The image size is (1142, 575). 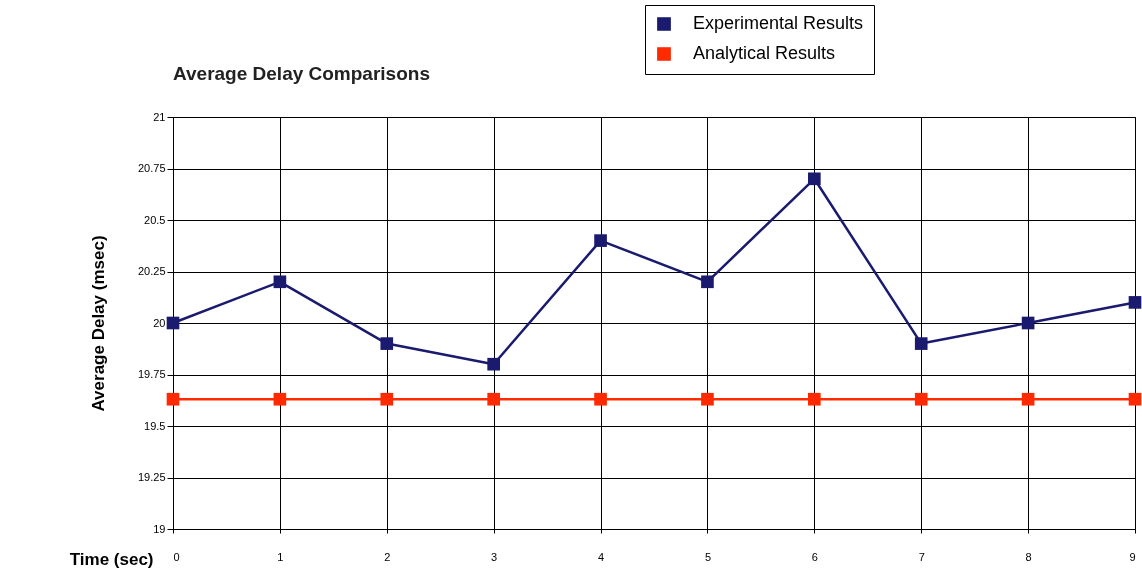 I want to click on x-tick-label: 1, so click(x=280, y=556).